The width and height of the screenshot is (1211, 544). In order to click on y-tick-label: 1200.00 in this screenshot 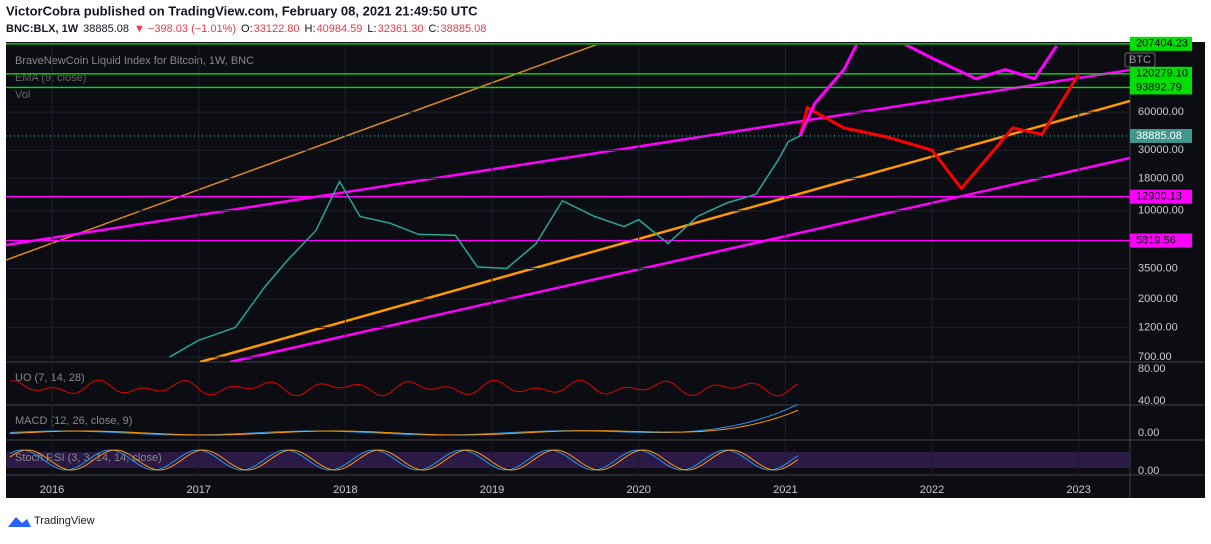, I will do `click(1158, 327)`.